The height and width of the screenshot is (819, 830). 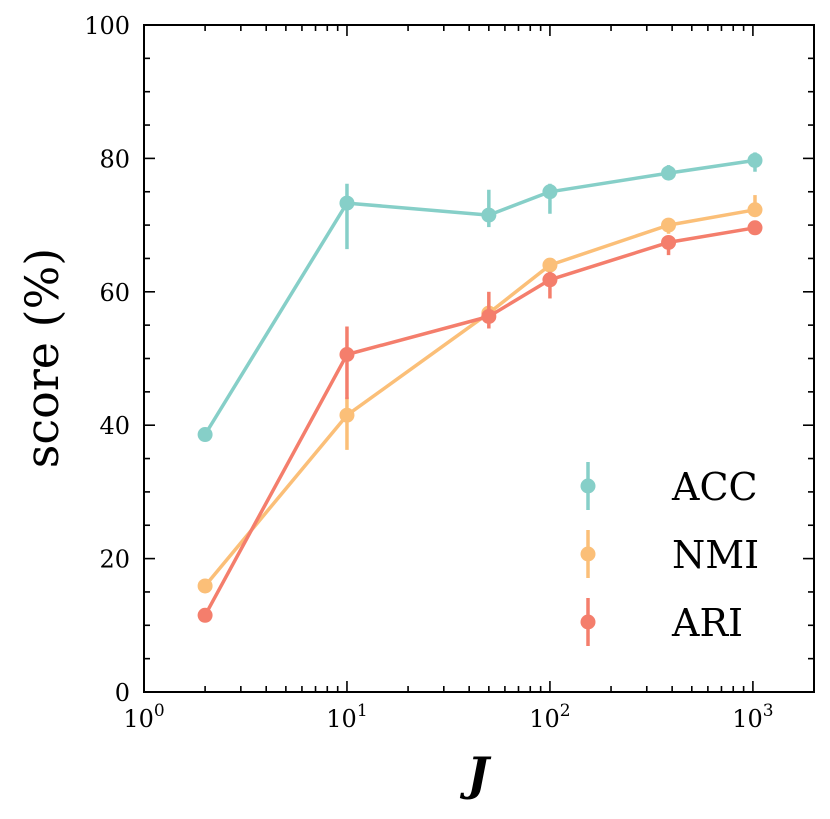 I want to click on y-tick-label: 0, so click(x=122, y=693).